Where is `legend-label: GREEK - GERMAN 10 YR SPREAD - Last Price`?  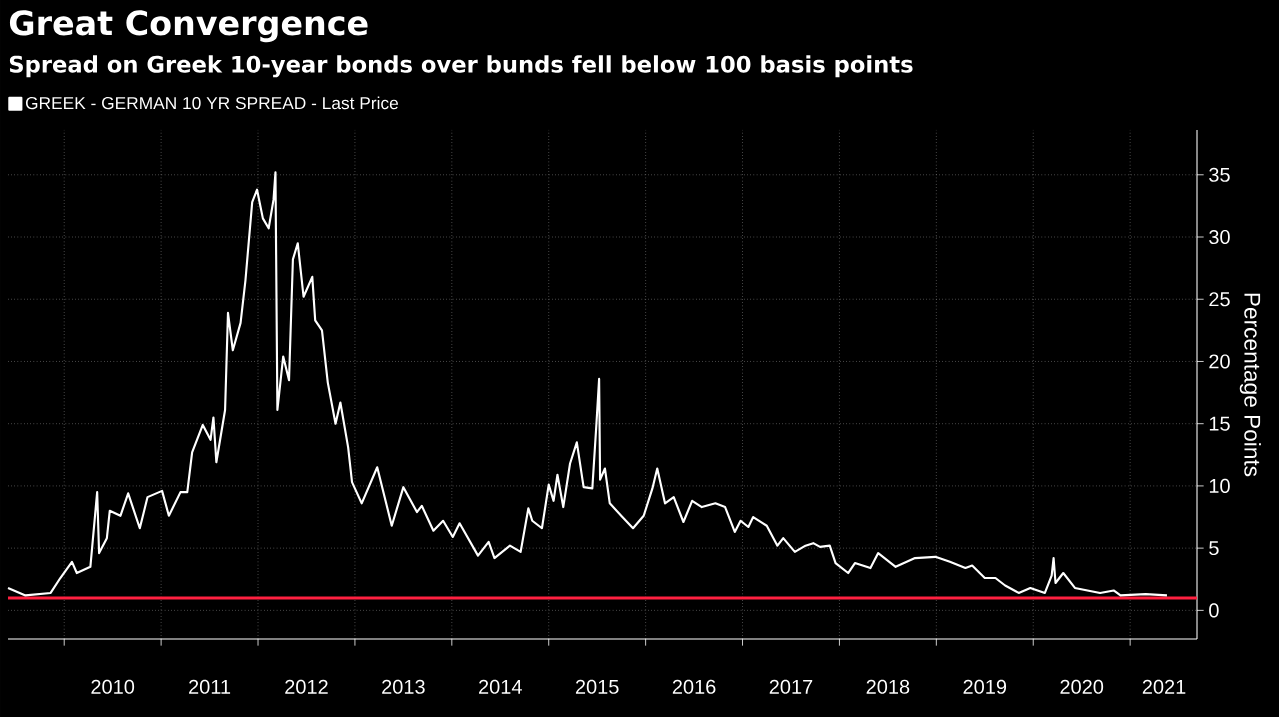
legend-label: GREEK - GERMAN 10 YR SPREAD - Last Price is located at coordinates (211, 103).